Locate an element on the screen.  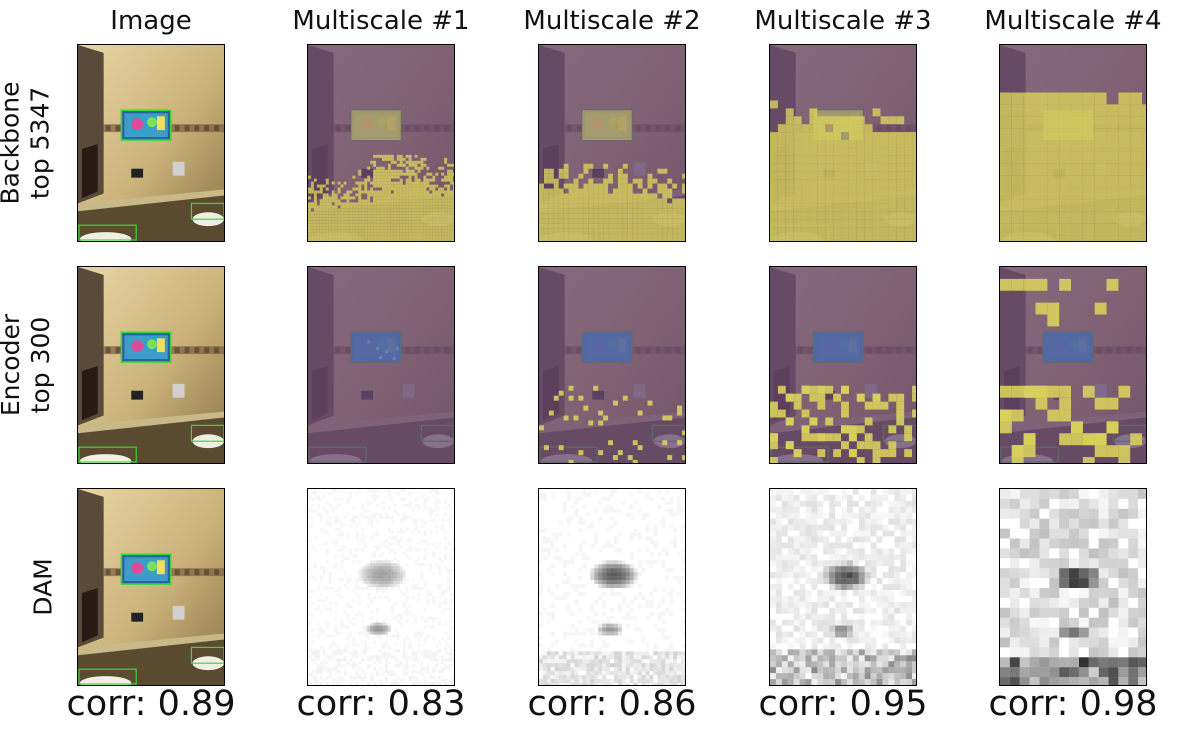
row-label-encoder: Encoder top 300 is located at coordinates (27, 365).